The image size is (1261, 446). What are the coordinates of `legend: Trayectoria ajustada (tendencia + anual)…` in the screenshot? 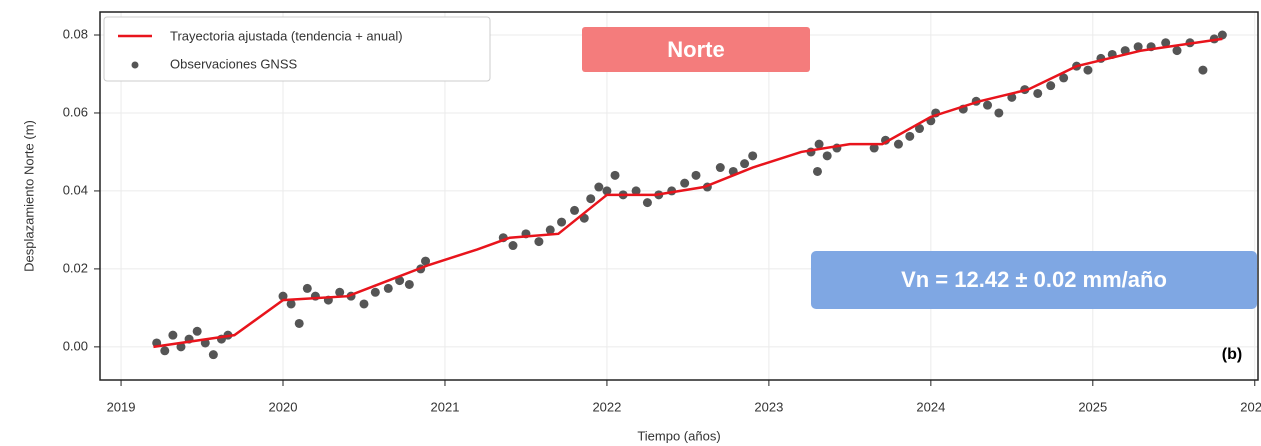 It's located at (297, 49).